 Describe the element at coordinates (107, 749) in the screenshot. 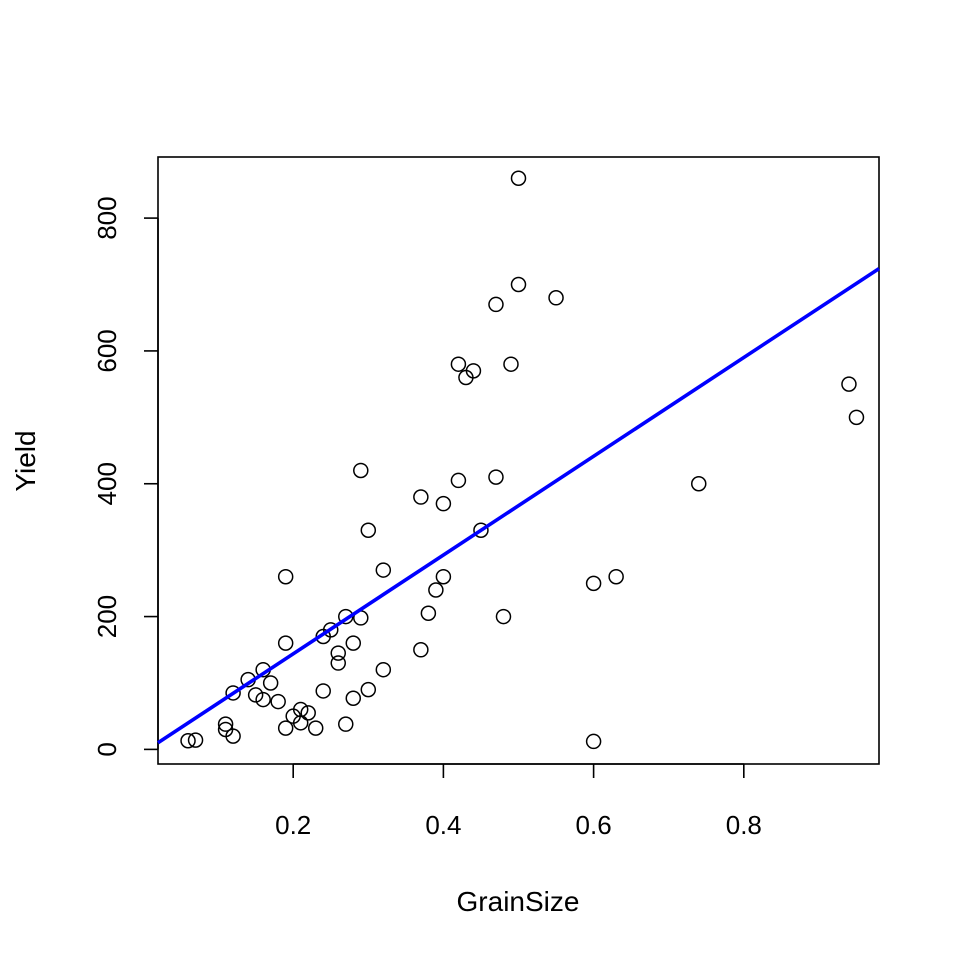

I see `y-tick-label: 0` at that location.